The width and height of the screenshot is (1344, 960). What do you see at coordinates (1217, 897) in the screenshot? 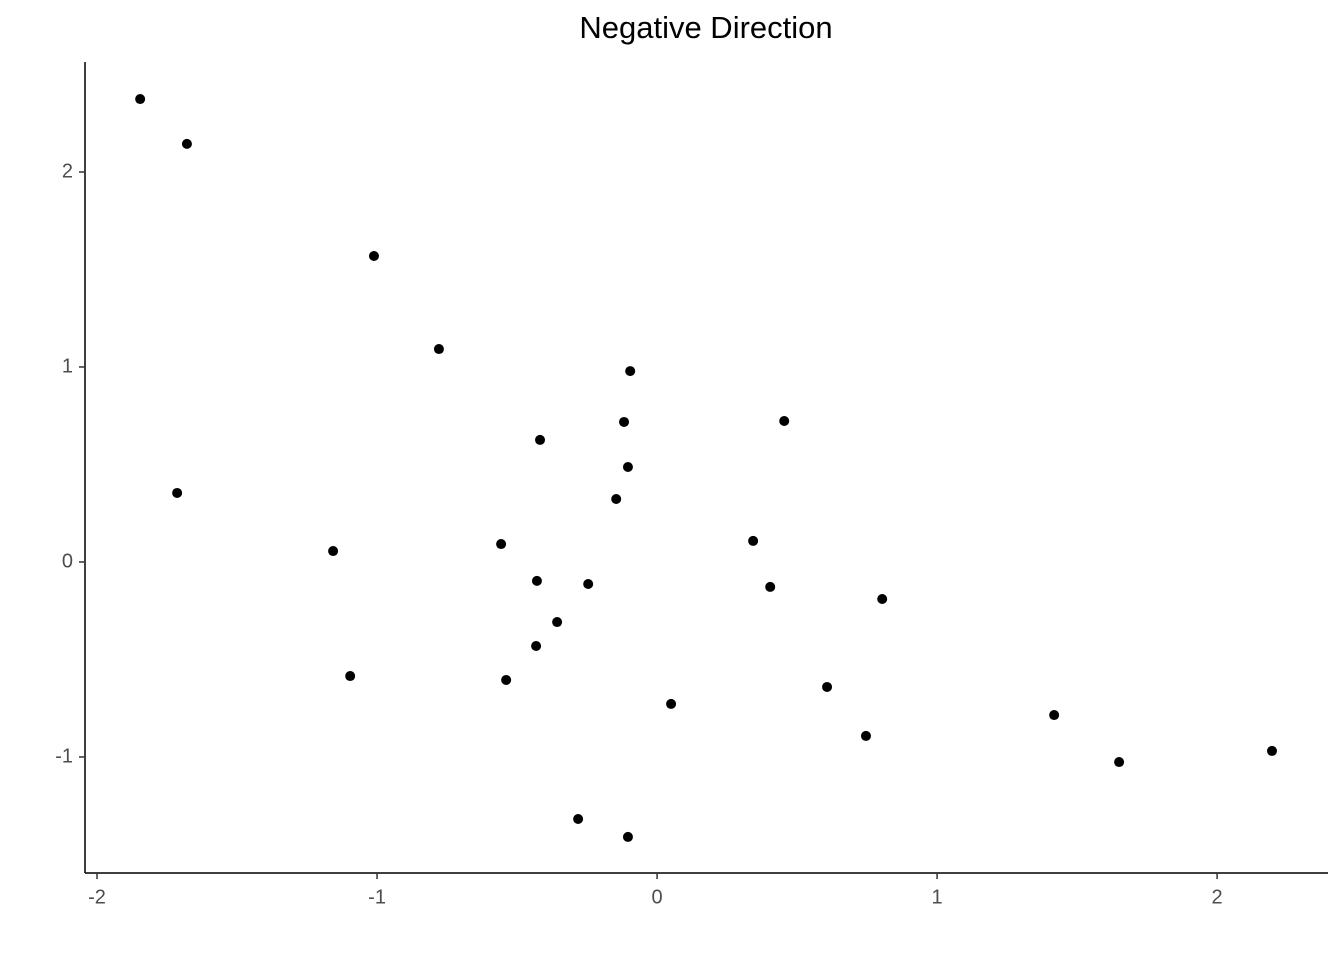
I see `x-tick-label: 2` at bounding box center [1217, 897].